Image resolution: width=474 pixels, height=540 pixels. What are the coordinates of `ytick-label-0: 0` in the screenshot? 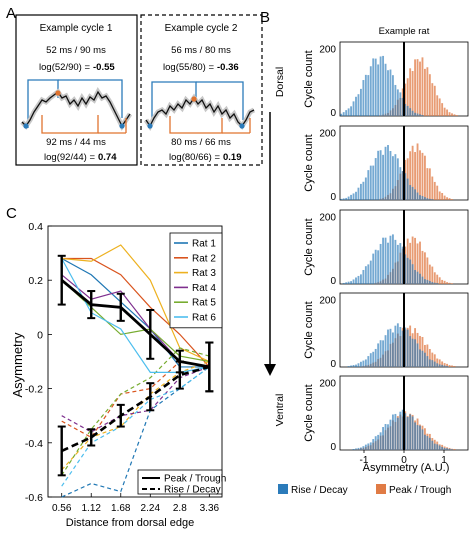 It's located at (333, 447).